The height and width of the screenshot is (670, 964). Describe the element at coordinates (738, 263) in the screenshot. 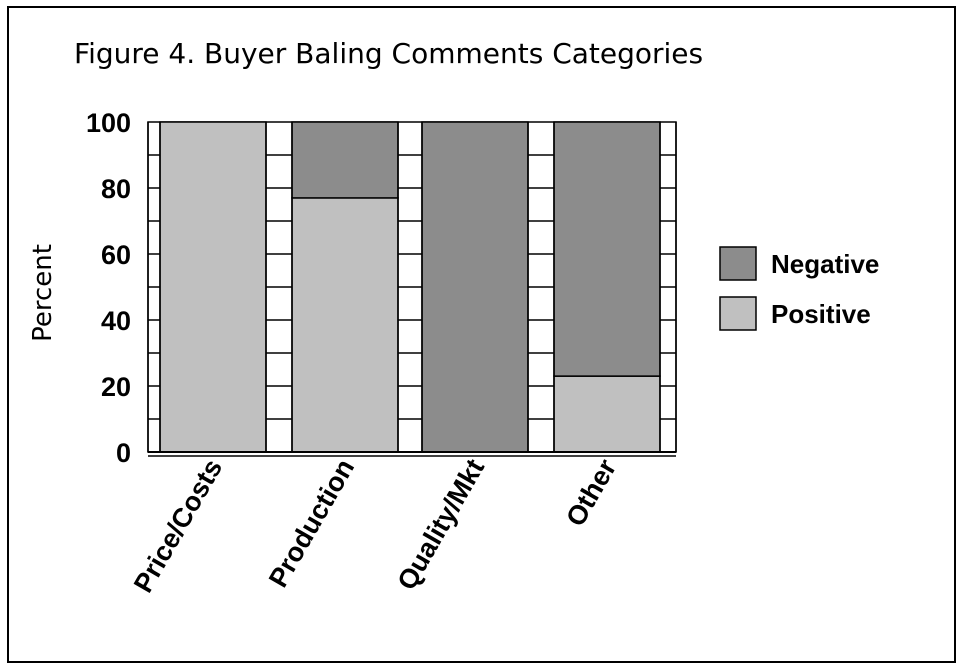

I see `legend-swatch-negative` at that location.